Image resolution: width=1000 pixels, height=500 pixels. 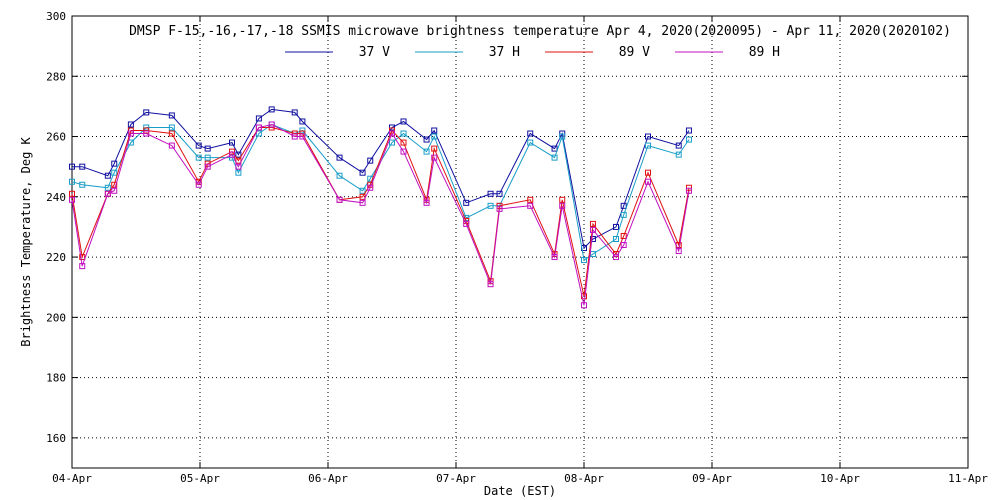 I want to click on x-tick-label: 11-Apr, so click(x=968, y=478).